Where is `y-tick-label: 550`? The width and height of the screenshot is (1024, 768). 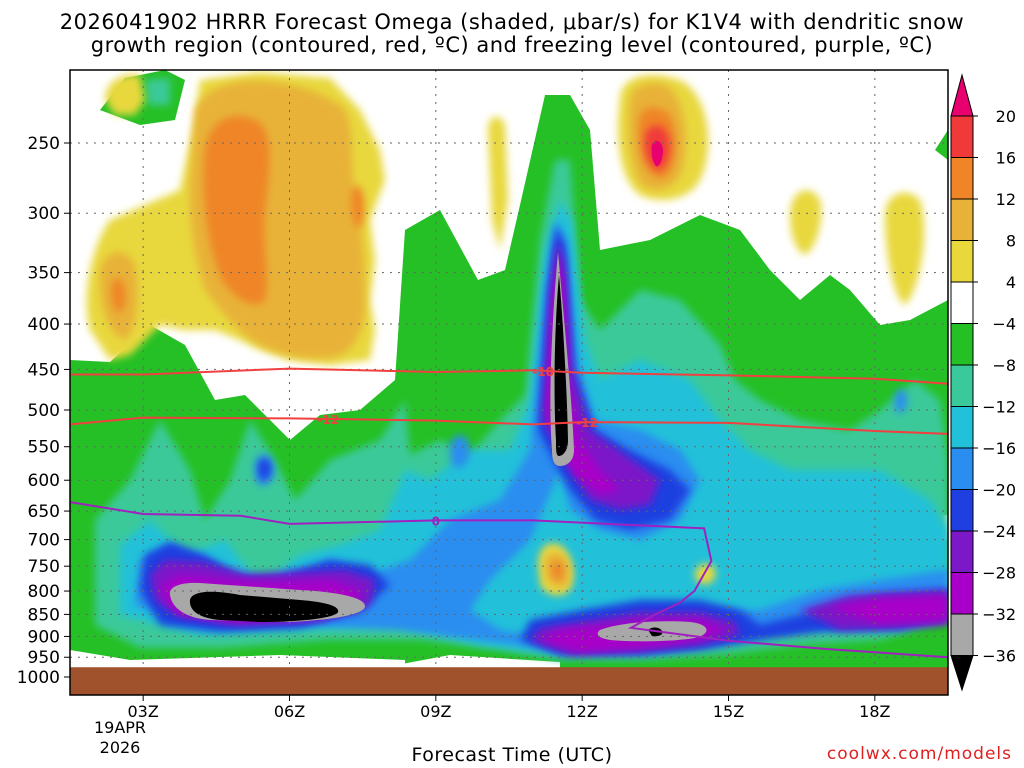
y-tick-label: 550 is located at coordinates (44, 448).